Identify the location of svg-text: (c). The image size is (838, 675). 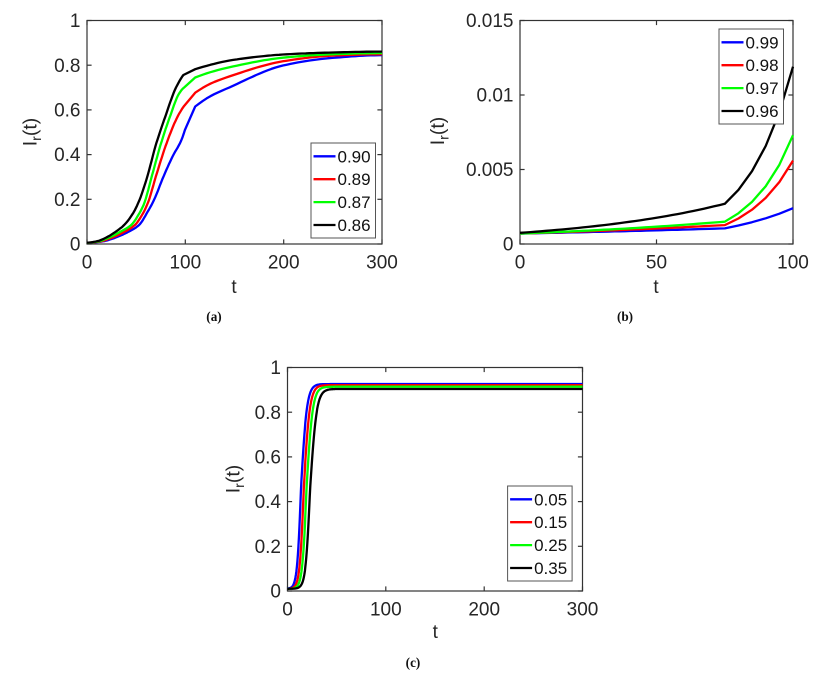
(413, 662).